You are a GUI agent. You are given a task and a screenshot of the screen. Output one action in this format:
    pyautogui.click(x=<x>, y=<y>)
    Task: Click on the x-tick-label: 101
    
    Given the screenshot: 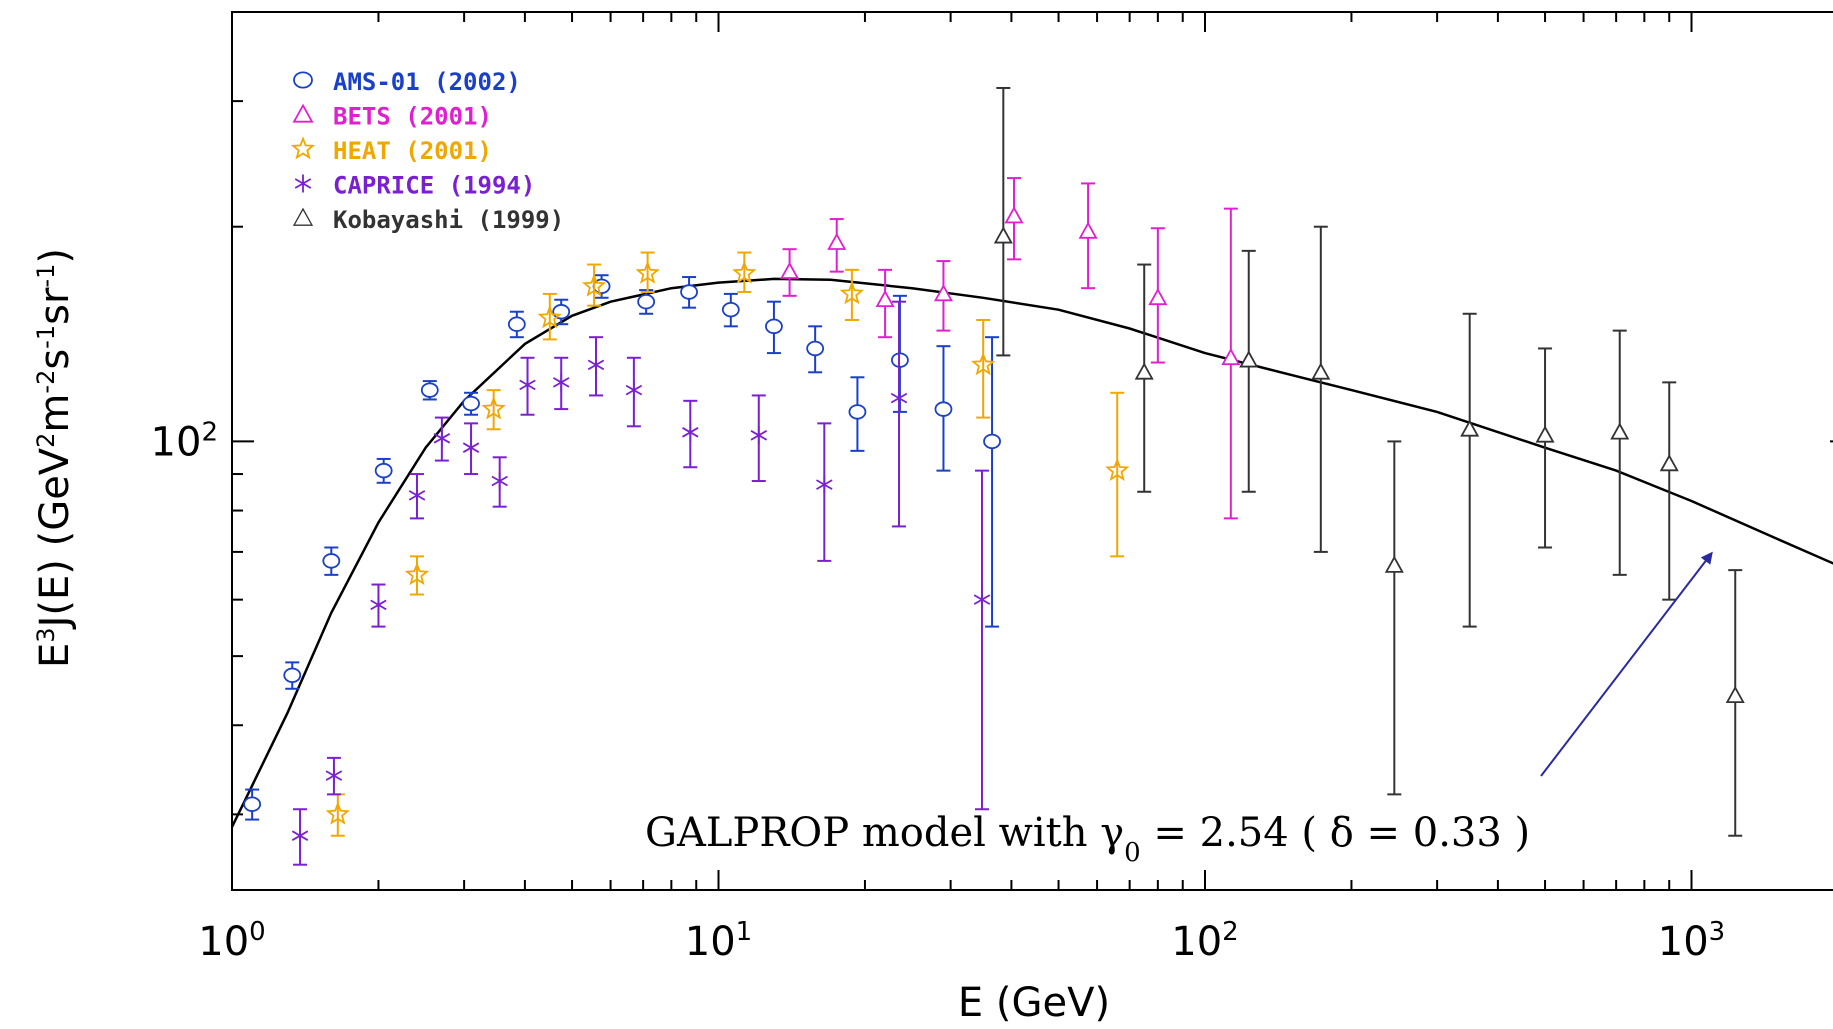 What is the action you would take?
    pyautogui.click(x=718, y=941)
    